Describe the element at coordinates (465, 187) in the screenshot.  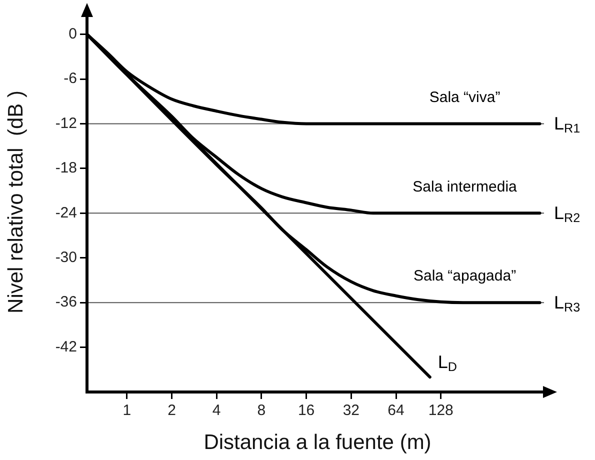
I see `series-label: Sala intermedia` at that location.